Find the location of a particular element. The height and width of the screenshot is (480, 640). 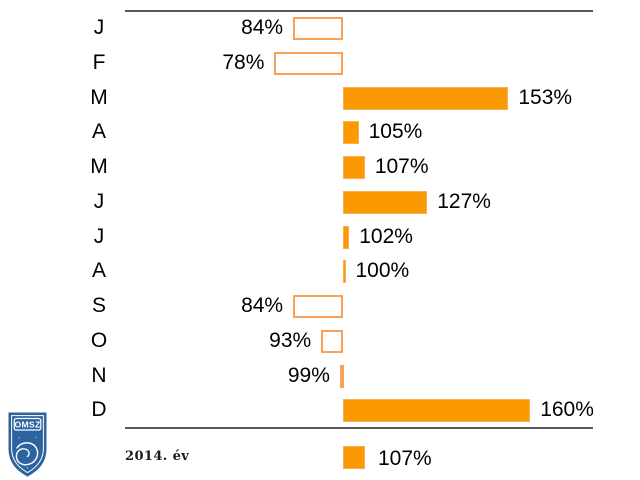

value-label: 153% is located at coordinates (545, 97).